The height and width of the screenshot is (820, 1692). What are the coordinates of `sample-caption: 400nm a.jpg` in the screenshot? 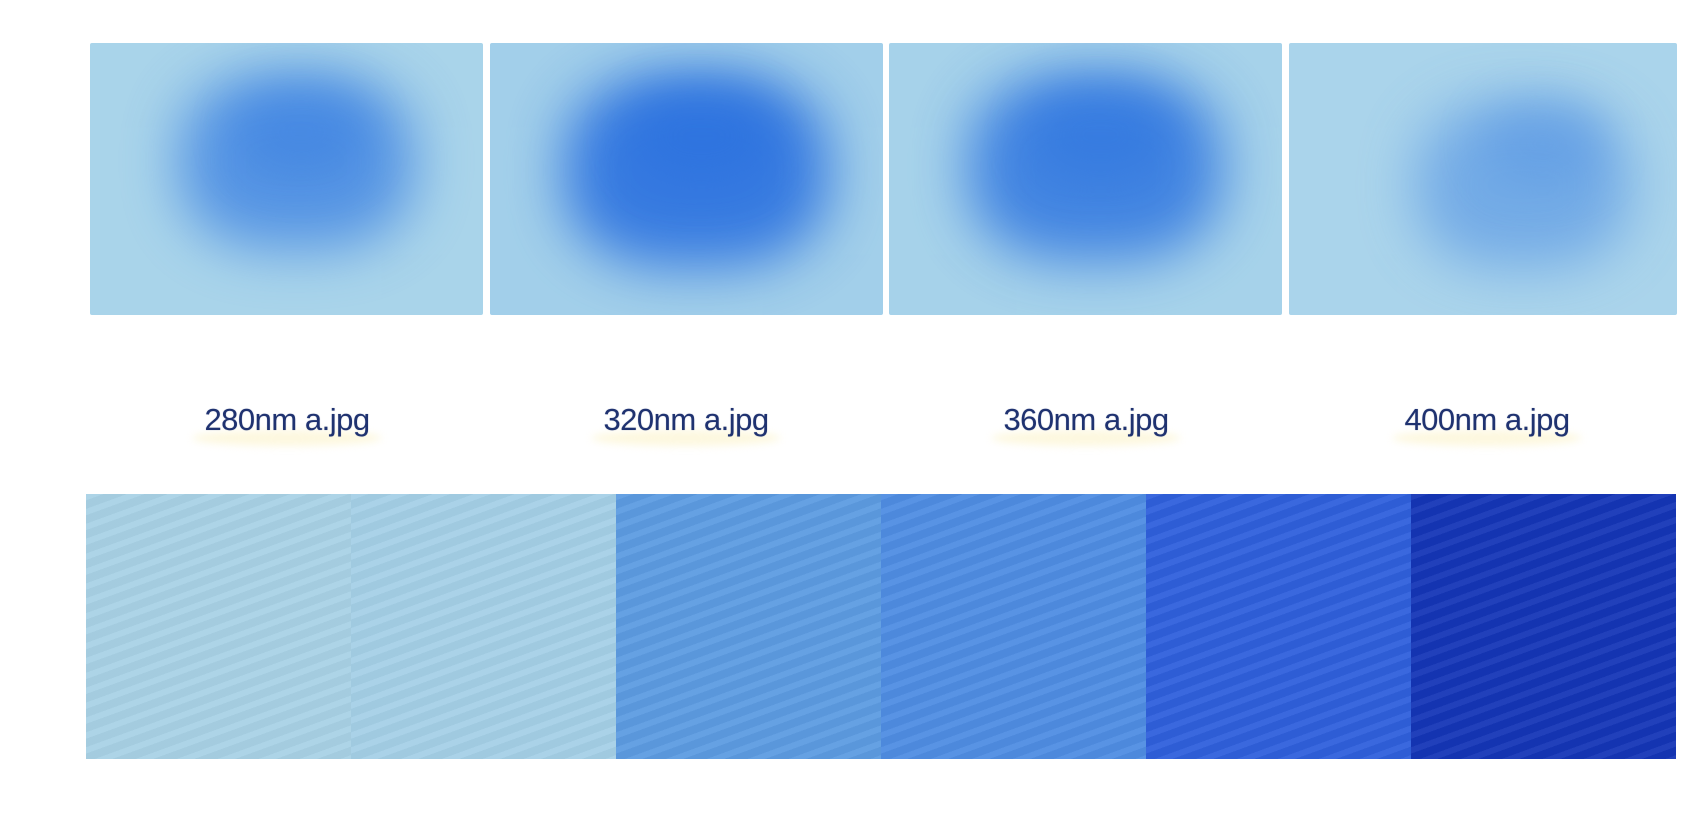 It's located at (1487, 419).